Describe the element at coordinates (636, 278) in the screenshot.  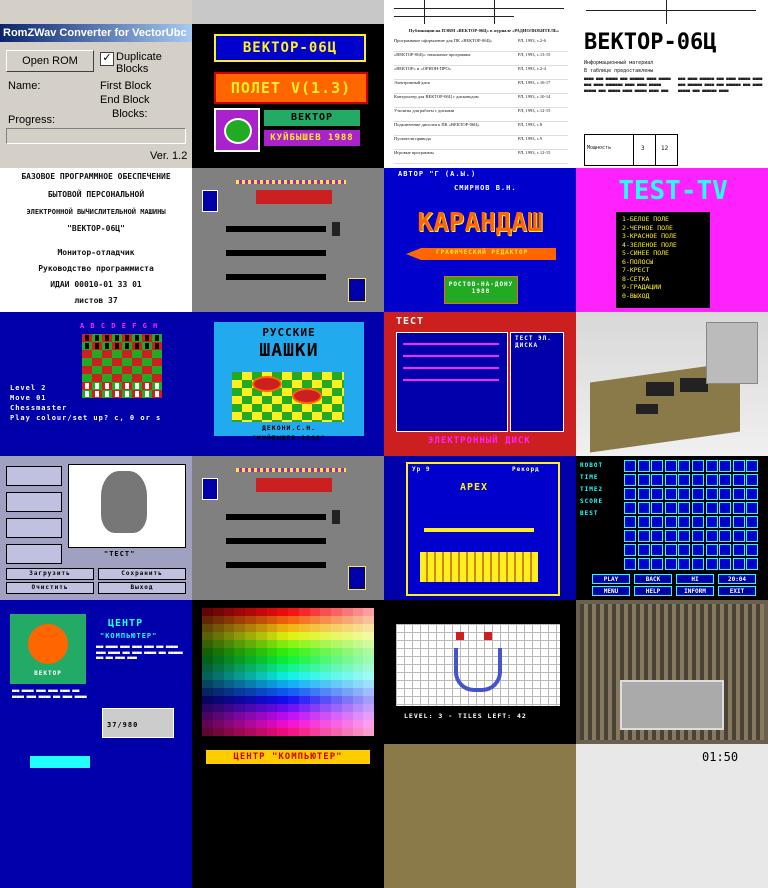
I see `testtv-menu-item: 8-СЕТКА` at that location.